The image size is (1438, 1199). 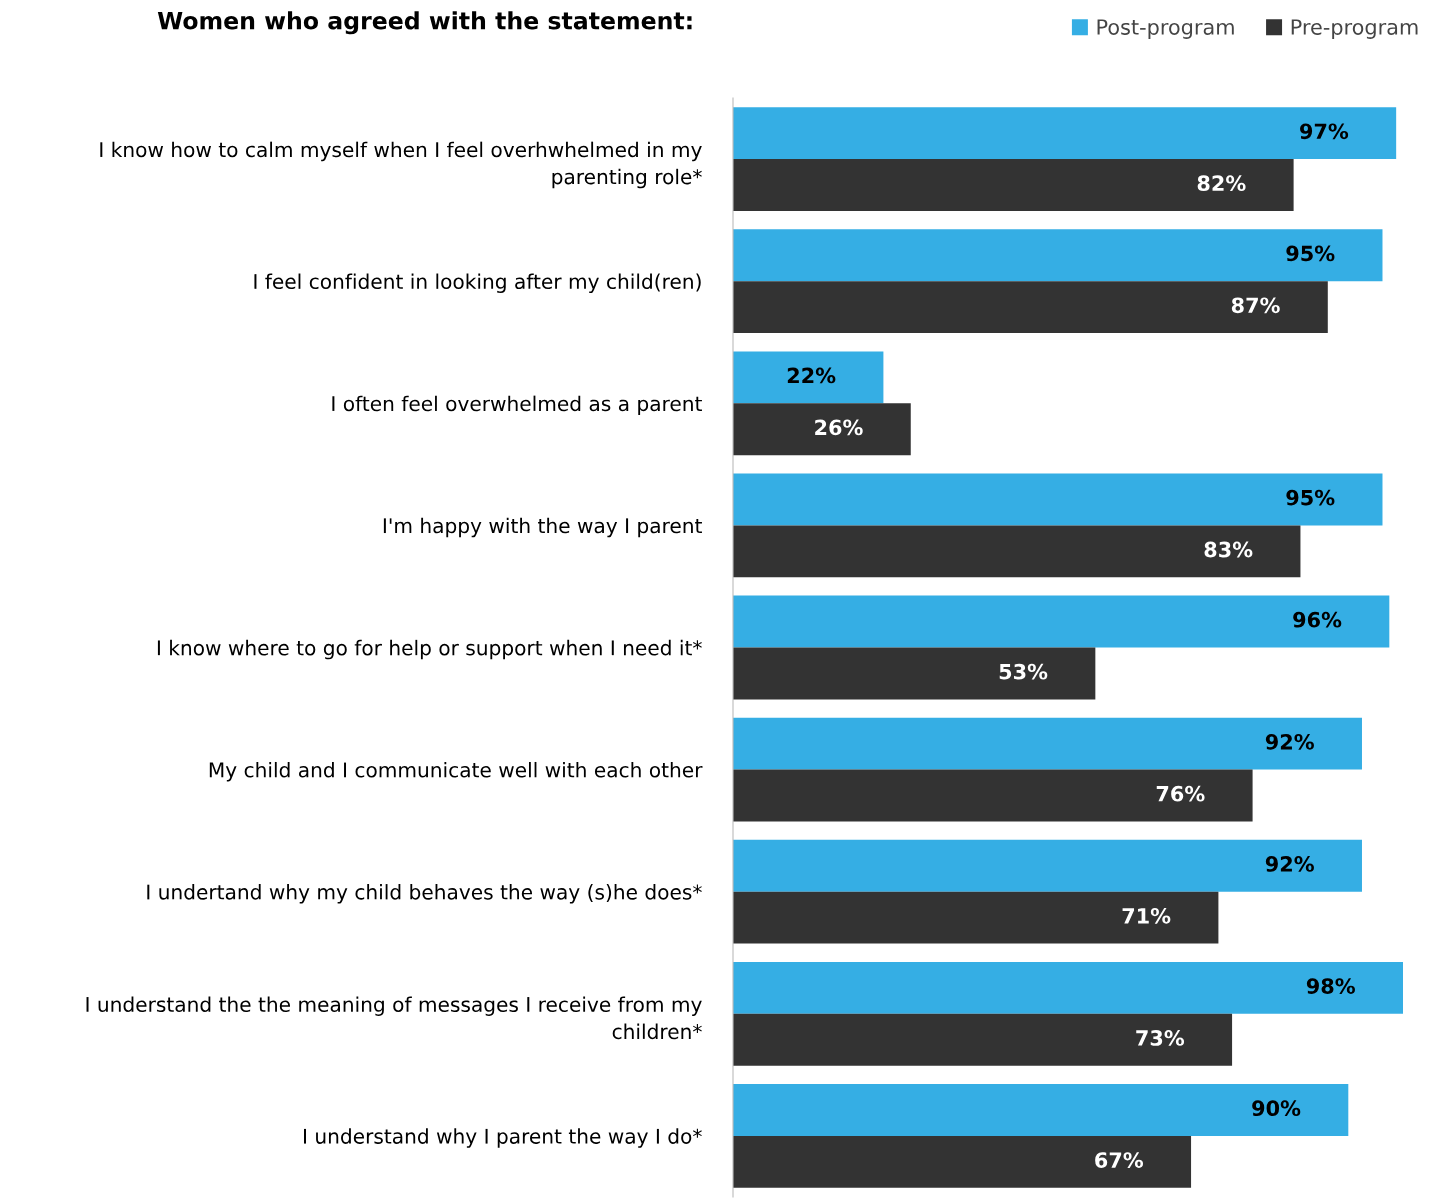 What do you see at coordinates (429, 649) in the screenshot?
I see `y-tick-label: I know where to go for help or support when I need it*` at bounding box center [429, 649].